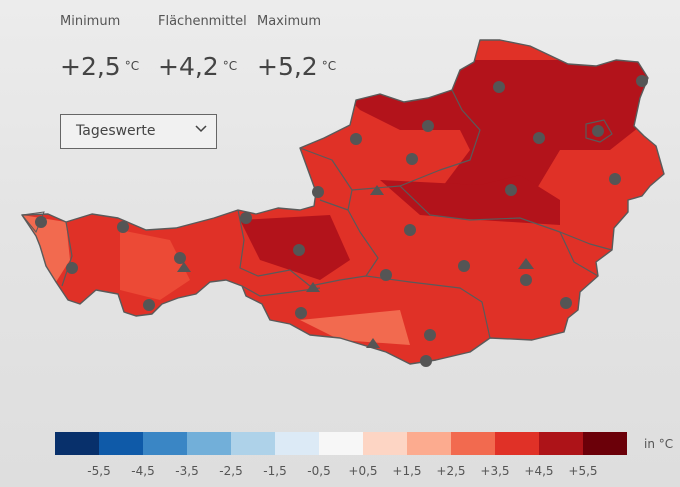 The image size is (680, 487). What do you see at coordinates (495, 471) in the screenshot?
I see `legend-tick-label: +3,5` at bounding box center [495, 471].